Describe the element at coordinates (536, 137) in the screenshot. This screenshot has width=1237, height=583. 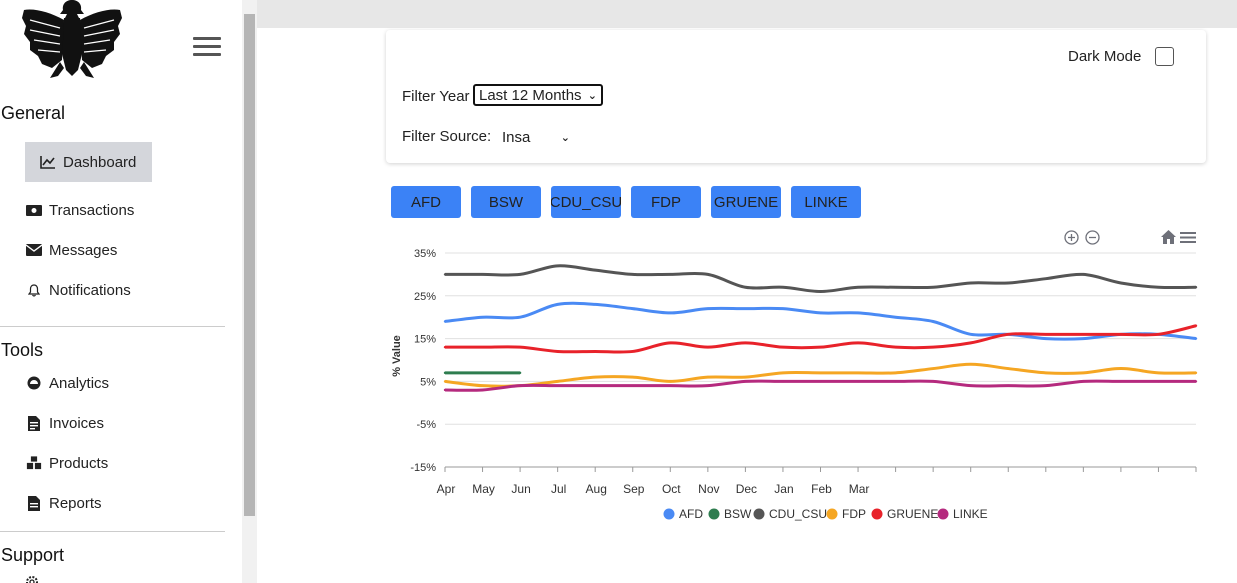
I see `filter-source-select: Insa ⌄` at that location.